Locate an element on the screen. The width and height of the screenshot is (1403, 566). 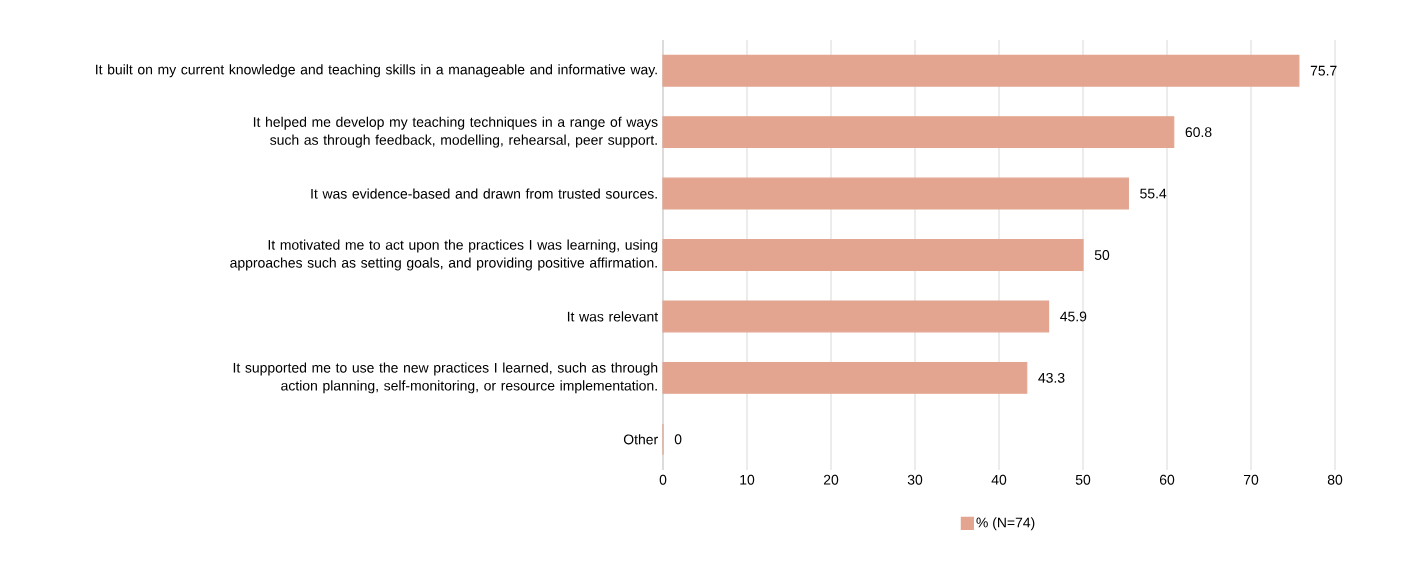
x-tick-label: 40 is located at coordinates (999, 479).